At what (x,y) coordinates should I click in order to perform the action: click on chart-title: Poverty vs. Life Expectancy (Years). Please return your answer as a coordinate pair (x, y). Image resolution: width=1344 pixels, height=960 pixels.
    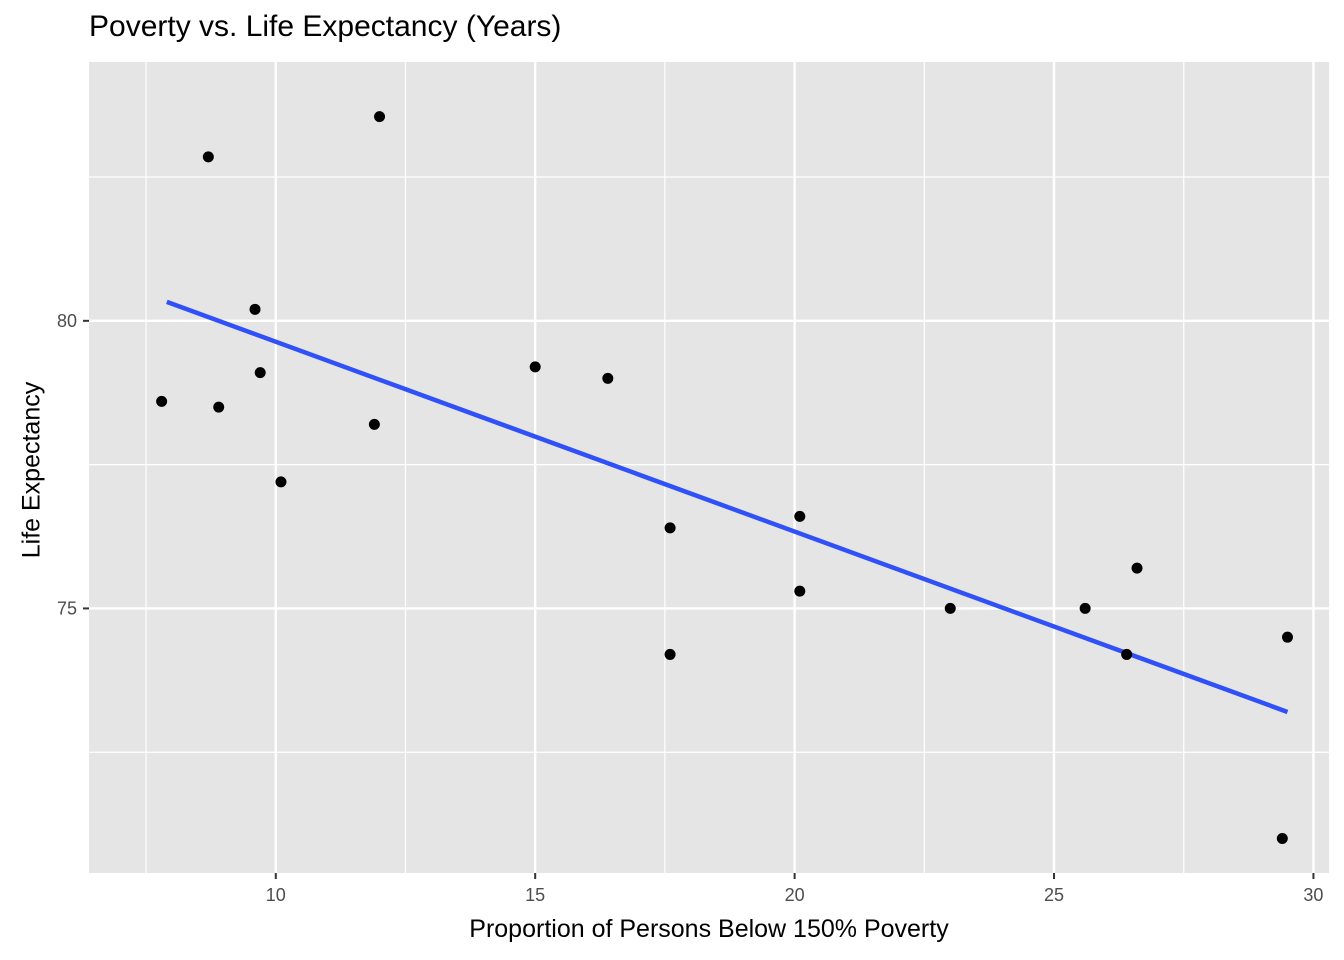
    Looking at the image, I should click on (325, 26).